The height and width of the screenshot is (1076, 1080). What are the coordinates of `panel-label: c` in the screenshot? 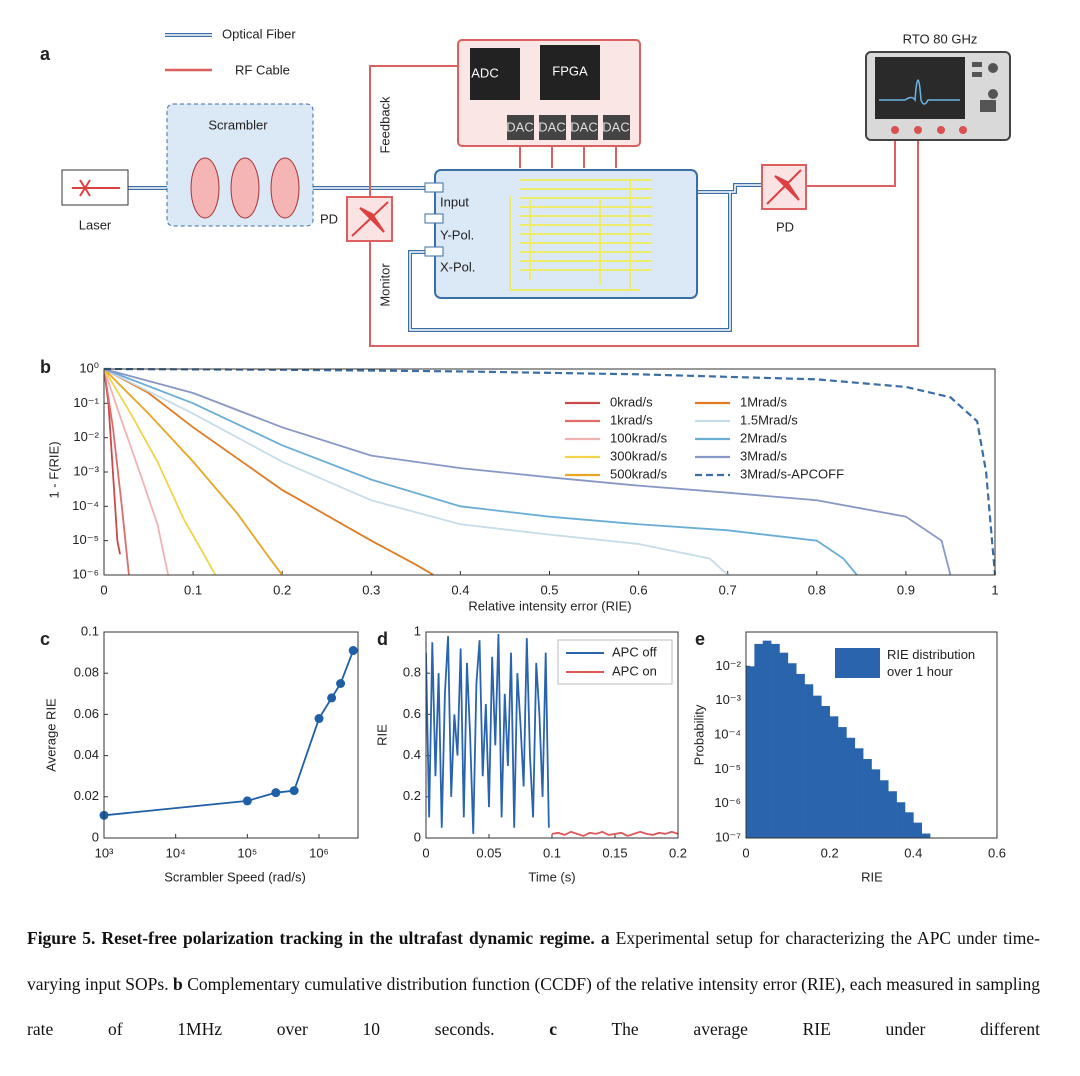 It's located at (45, 639).